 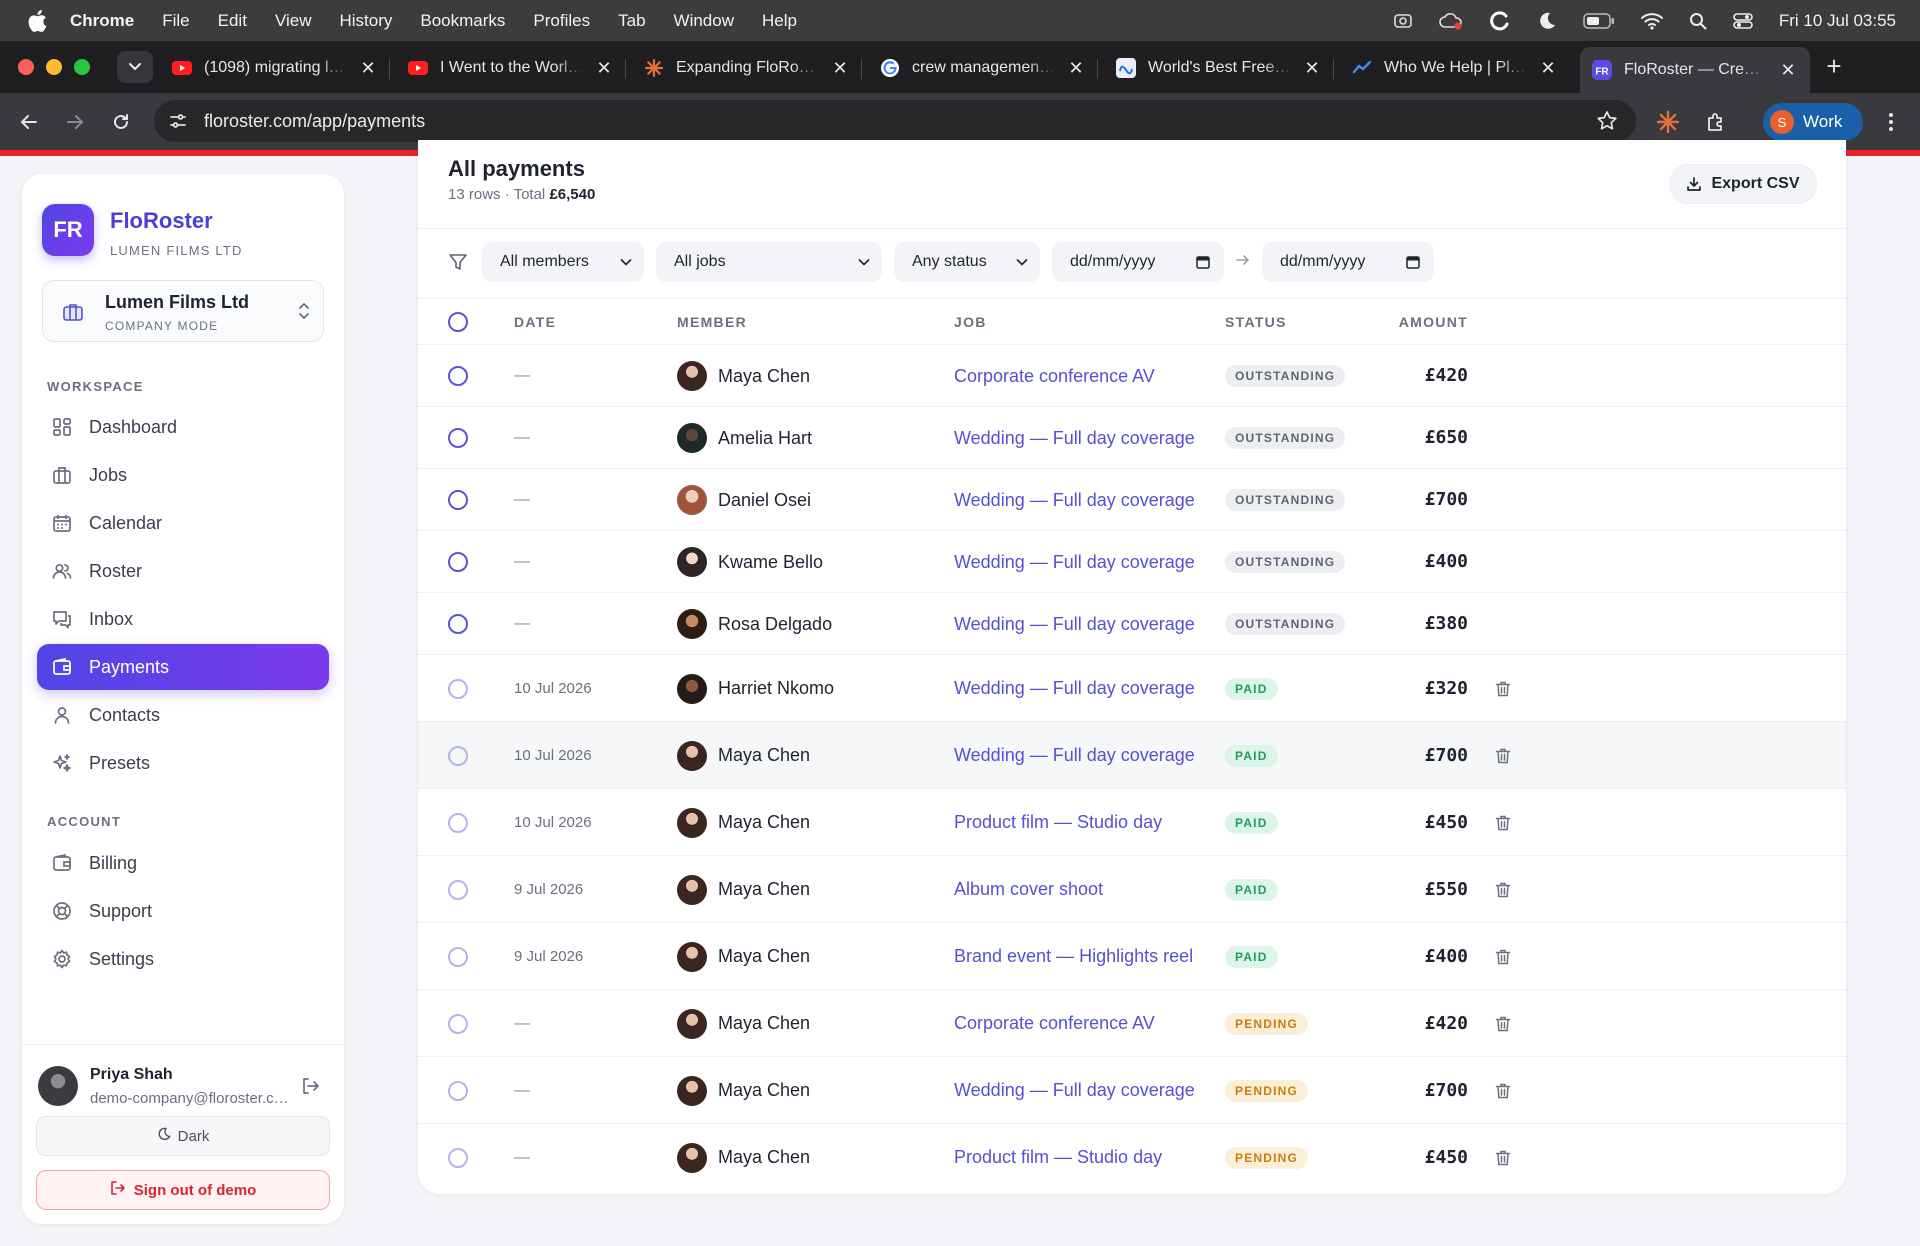 What do you see at coordinates (1074, 956) in the screenshot?
I see `job-link: Brand event — Highlights reel` at bounding box center [1074, 956].